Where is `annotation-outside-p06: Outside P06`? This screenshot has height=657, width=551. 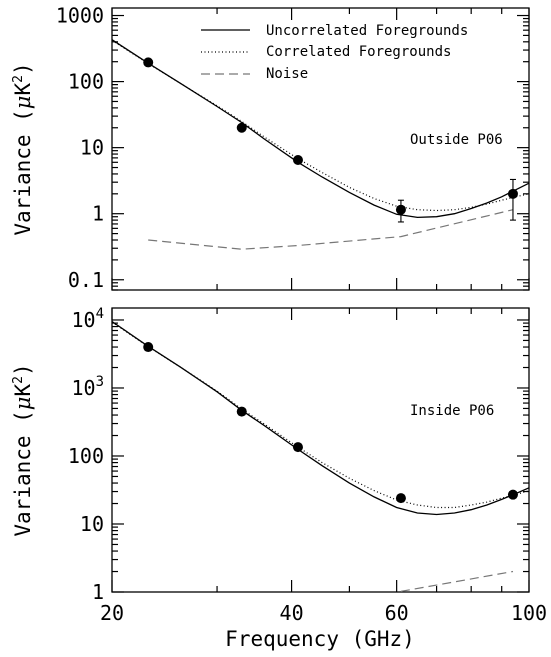 annotation-outside-p06: Outside P06 is located at coordinates (456, 140).